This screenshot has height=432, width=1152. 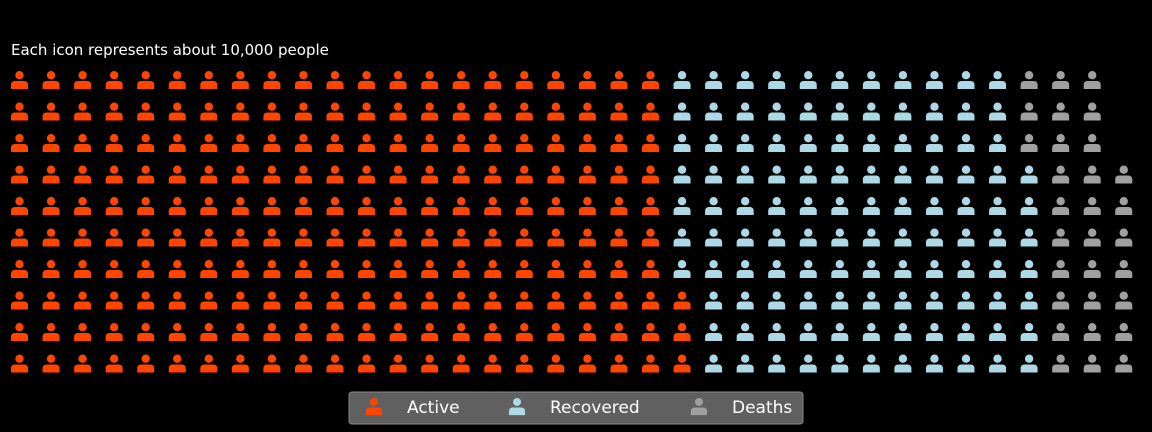 I want to click on legend-label-active: Active, so click(x=433, y=408).